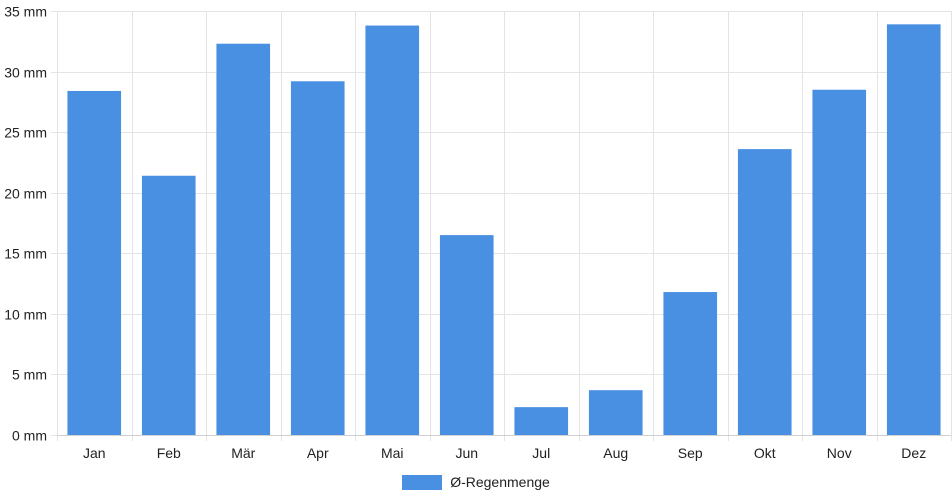 This screenshot has width=952, height=500. I want to click on bar-feb, so click(168, 305).